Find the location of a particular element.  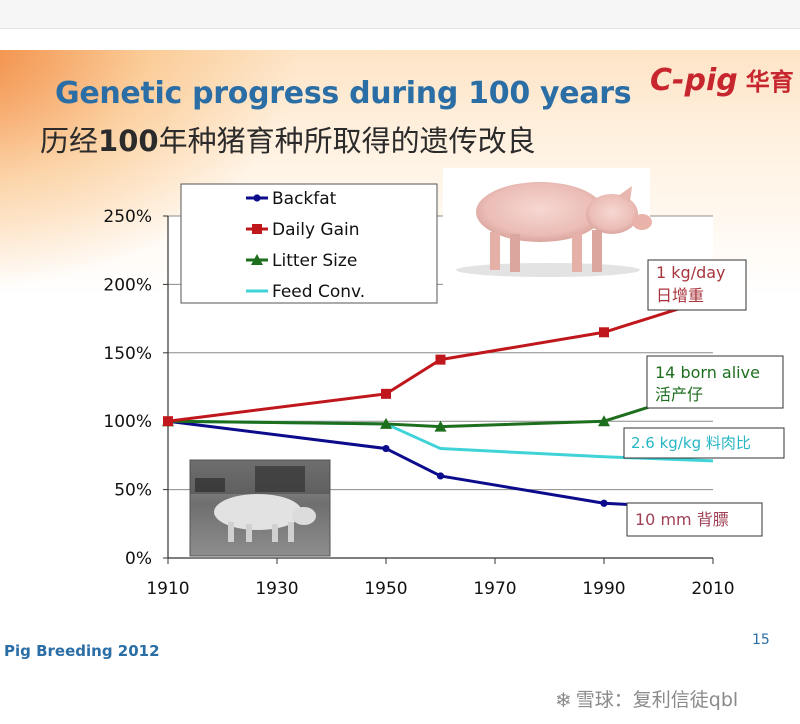

modern-pig-photo is located at coordinates (547, 229).